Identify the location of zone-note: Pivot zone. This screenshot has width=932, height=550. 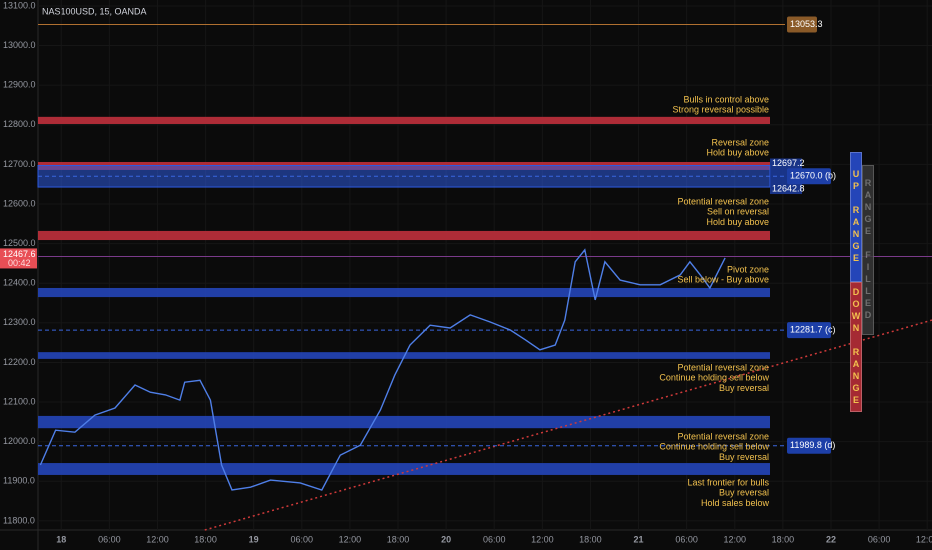
(748, 269).